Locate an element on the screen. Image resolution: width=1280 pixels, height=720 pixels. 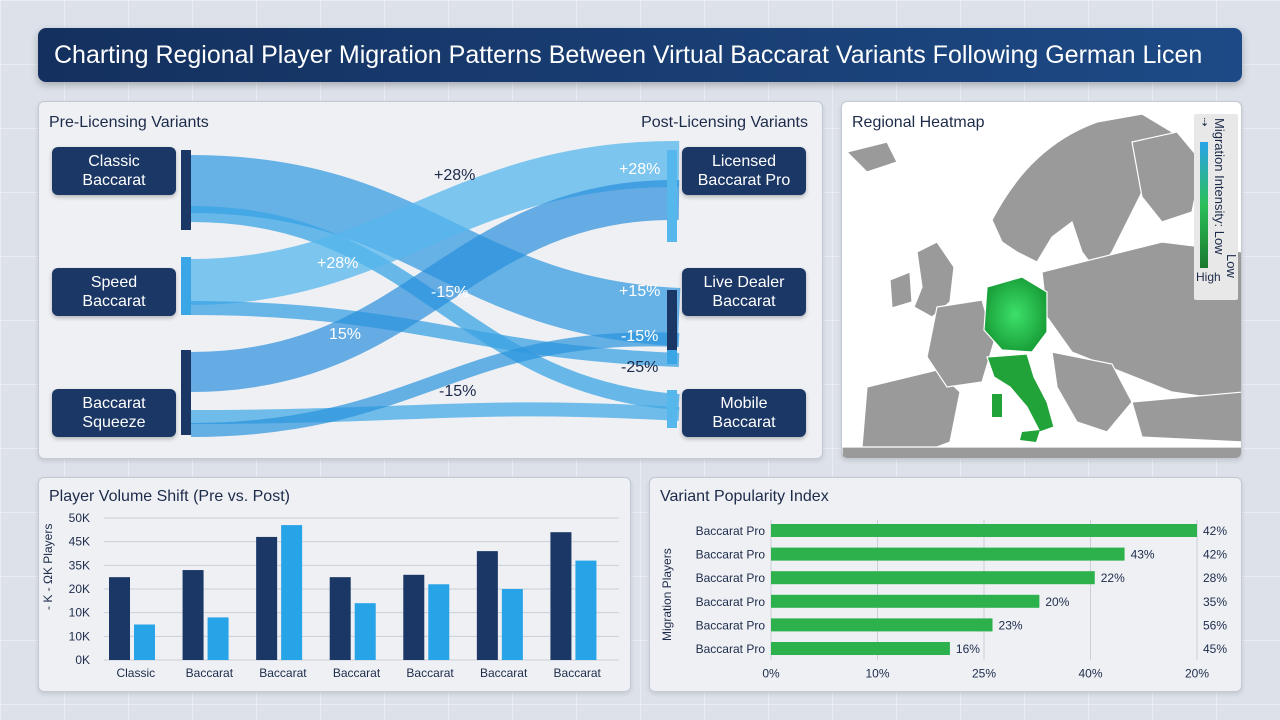
y-tick-label: 45K is located at coordinates (79, 542).